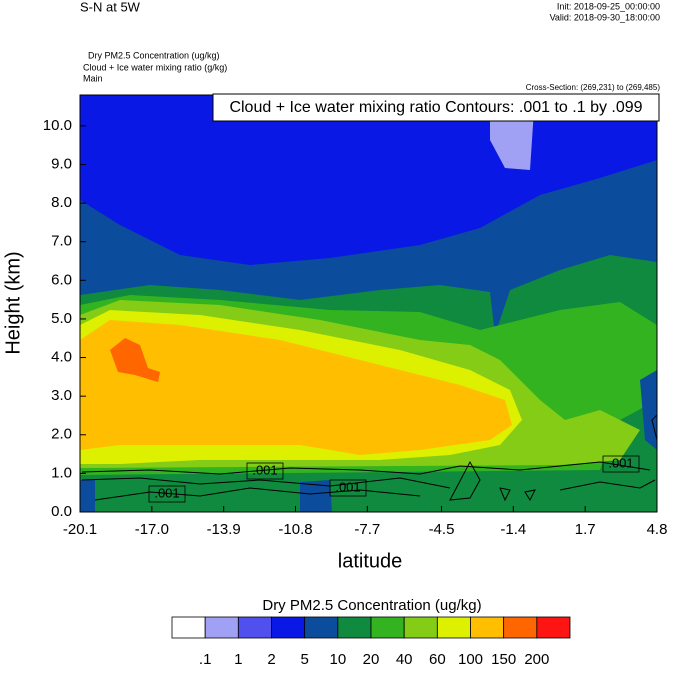 The width and height of the screenshot is (674, 673). Describe the element at coordinates (404, 659) in the screenshot. I see `colorbar-label: 40` at that location.